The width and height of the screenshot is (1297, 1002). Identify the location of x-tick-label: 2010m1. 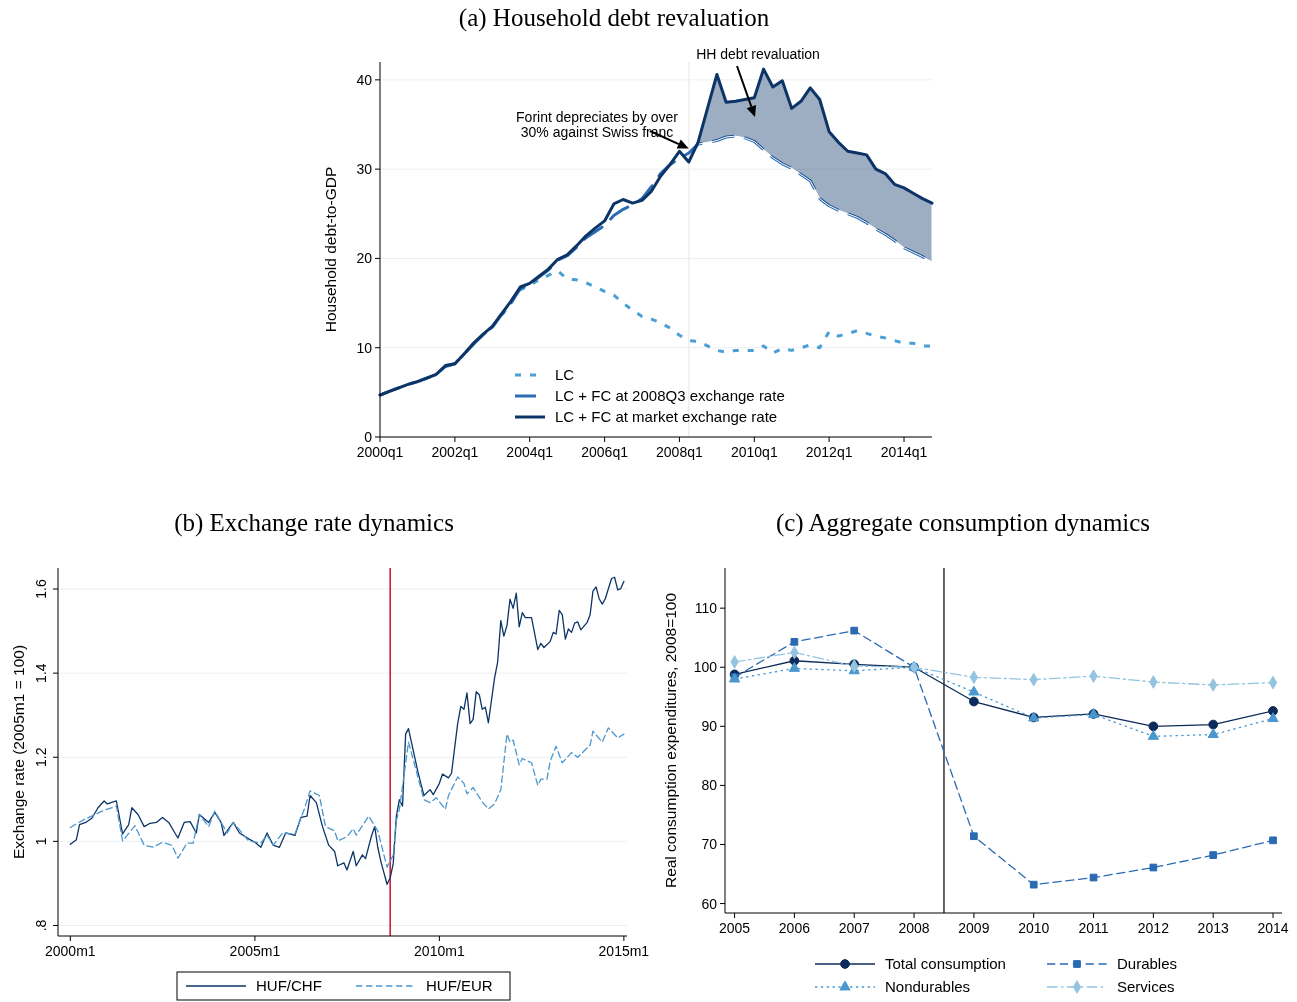
(439, 951).